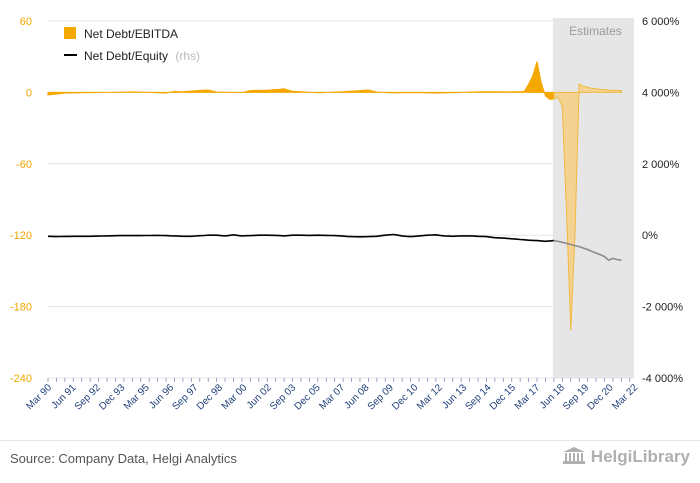 The height and width of the screenshot is (483, 700). What do you see at coordinates (640, 456) in the screenshot?
I see `brand-name: HelgiLibrary` at bounding box center [640, 456].